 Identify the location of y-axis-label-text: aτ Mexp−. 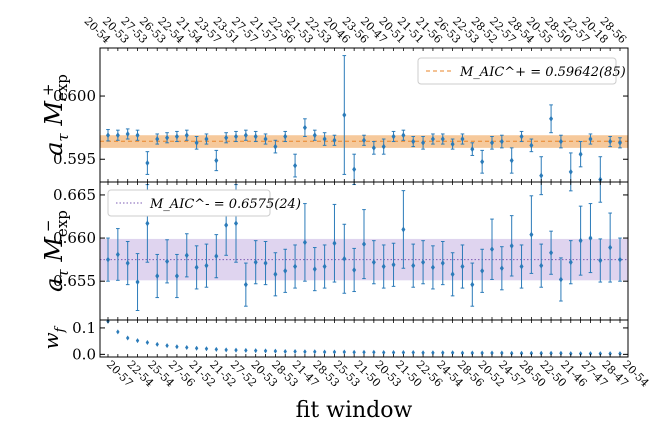
(55, 251).